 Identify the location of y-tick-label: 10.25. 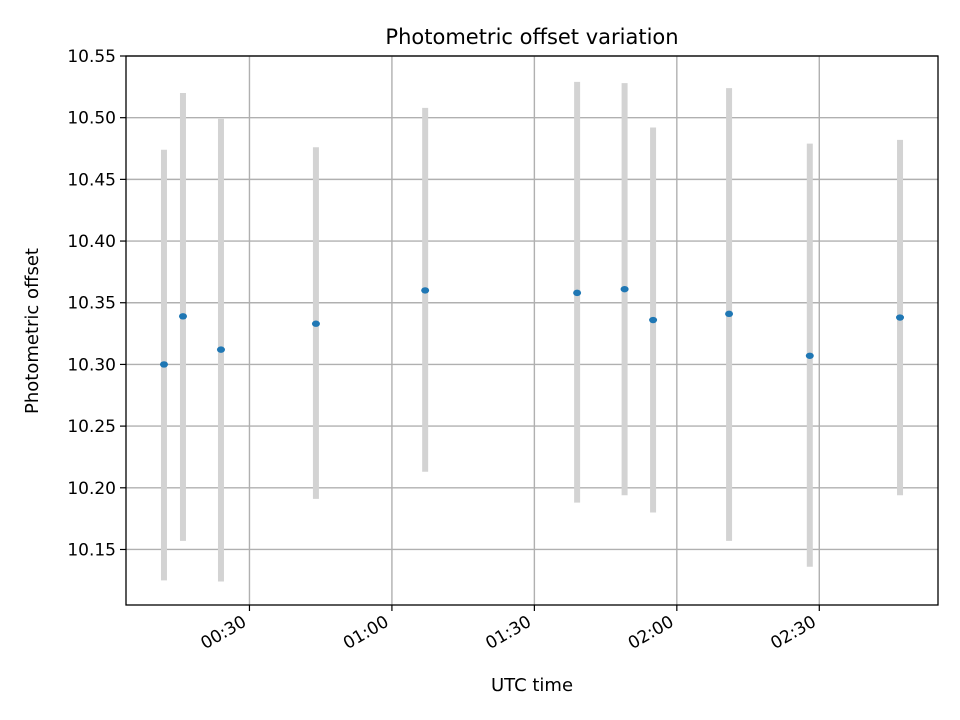
(91, 427).